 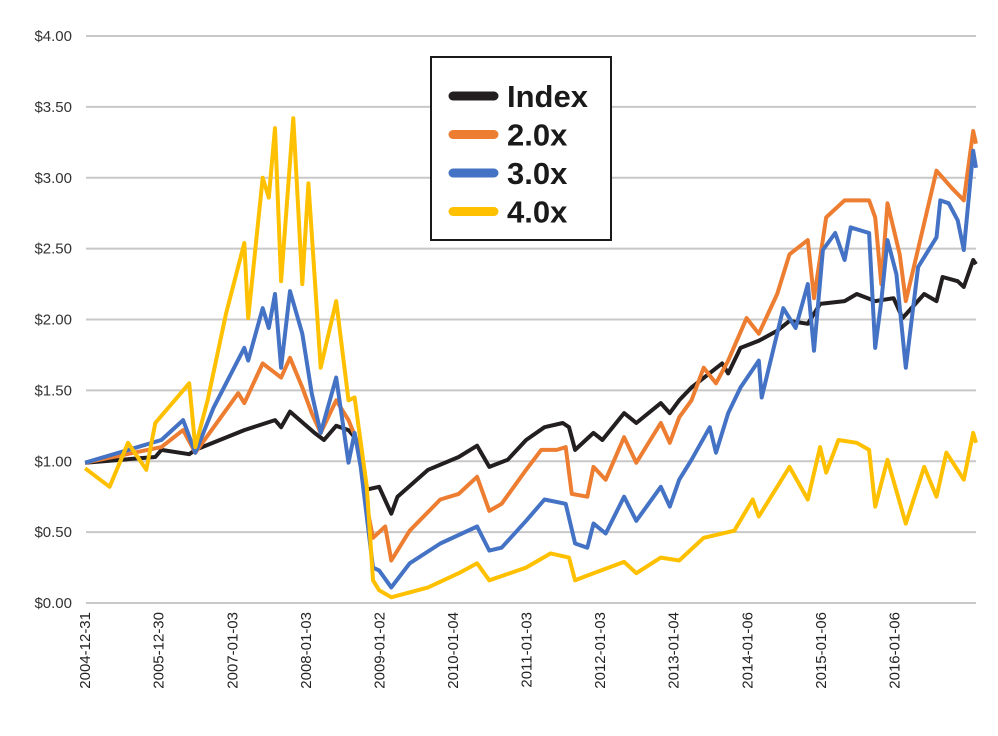 I want to click on y-tick-label: $0.50, so click(x=53, y=532).